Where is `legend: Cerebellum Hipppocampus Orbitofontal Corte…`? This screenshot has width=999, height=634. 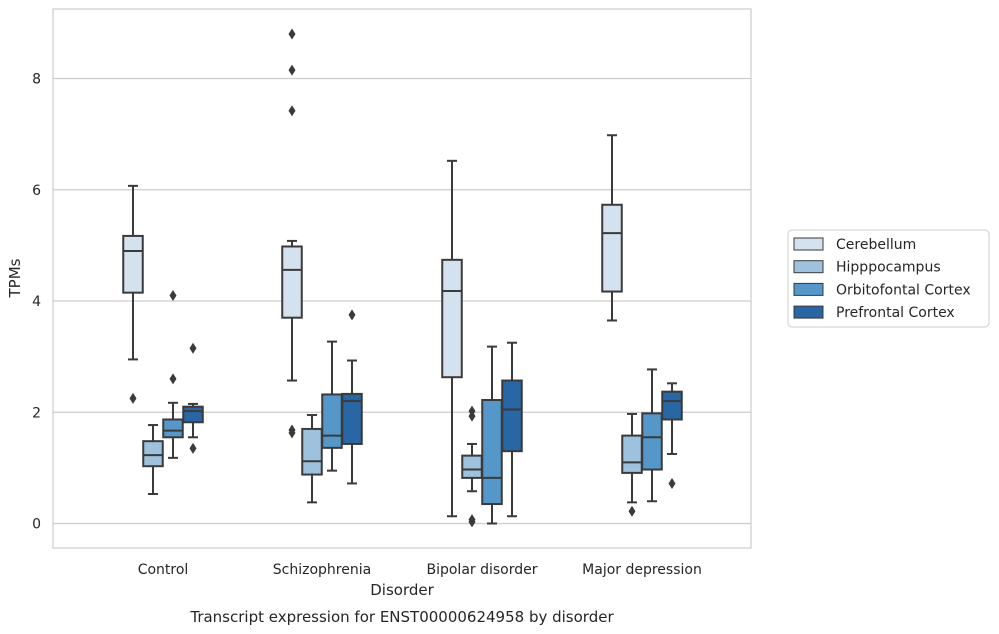 legend: Cerebellum Hipppocampus Orbitofontal Corte… is located at coordinates (888, 278).